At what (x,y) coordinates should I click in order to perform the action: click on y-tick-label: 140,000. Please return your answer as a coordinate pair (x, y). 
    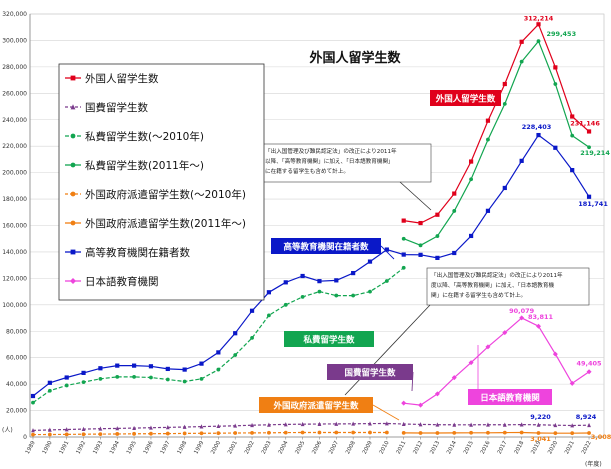
    Looking at the image, I should click on (14, 252).